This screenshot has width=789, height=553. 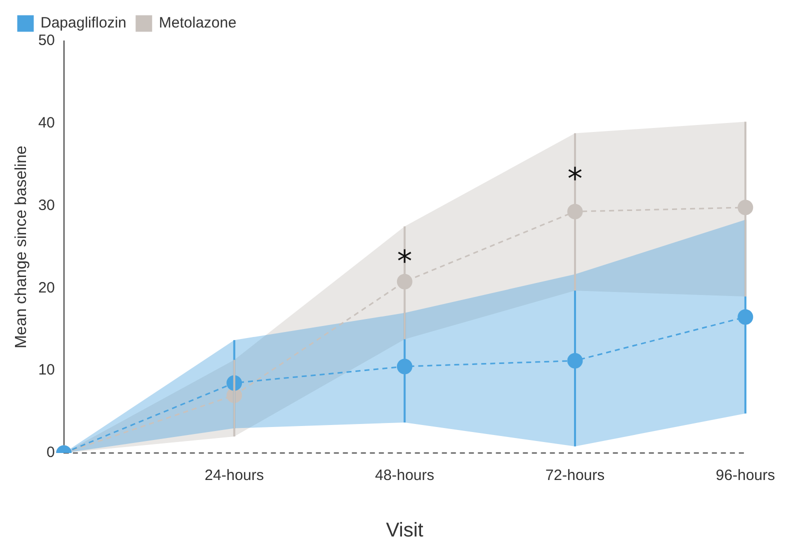 I want to click on x-tick-label: 48-hours, so click(x=404, y=475).